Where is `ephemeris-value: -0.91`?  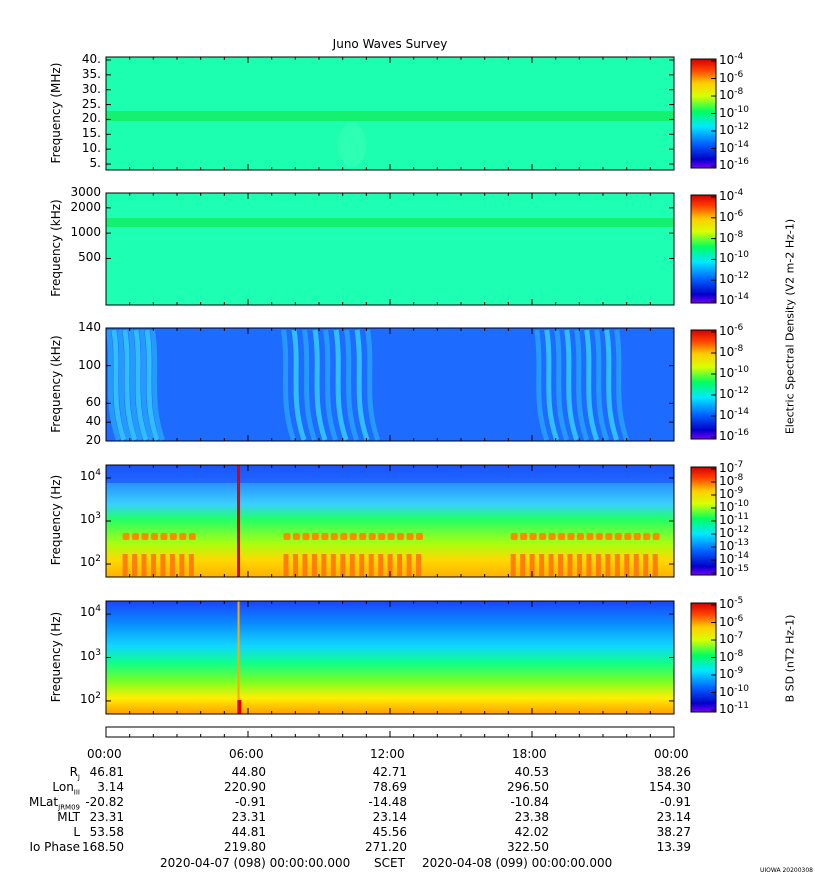 ephemeris-value: -0.91 is located at coordinates (250, 802).